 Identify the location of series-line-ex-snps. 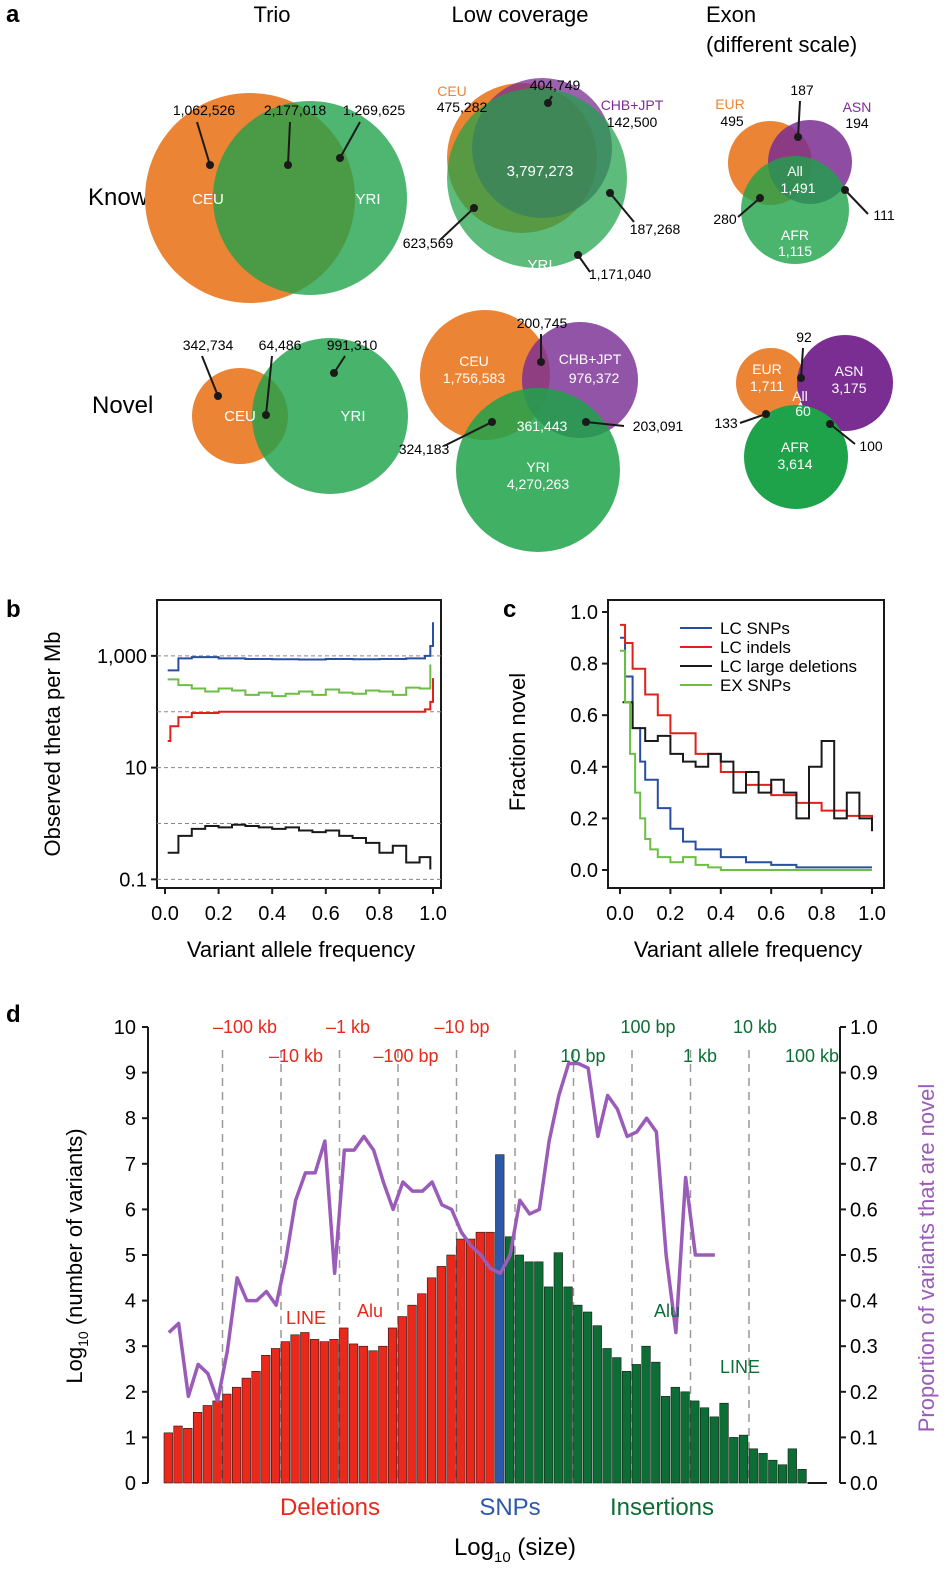
(299, 681).